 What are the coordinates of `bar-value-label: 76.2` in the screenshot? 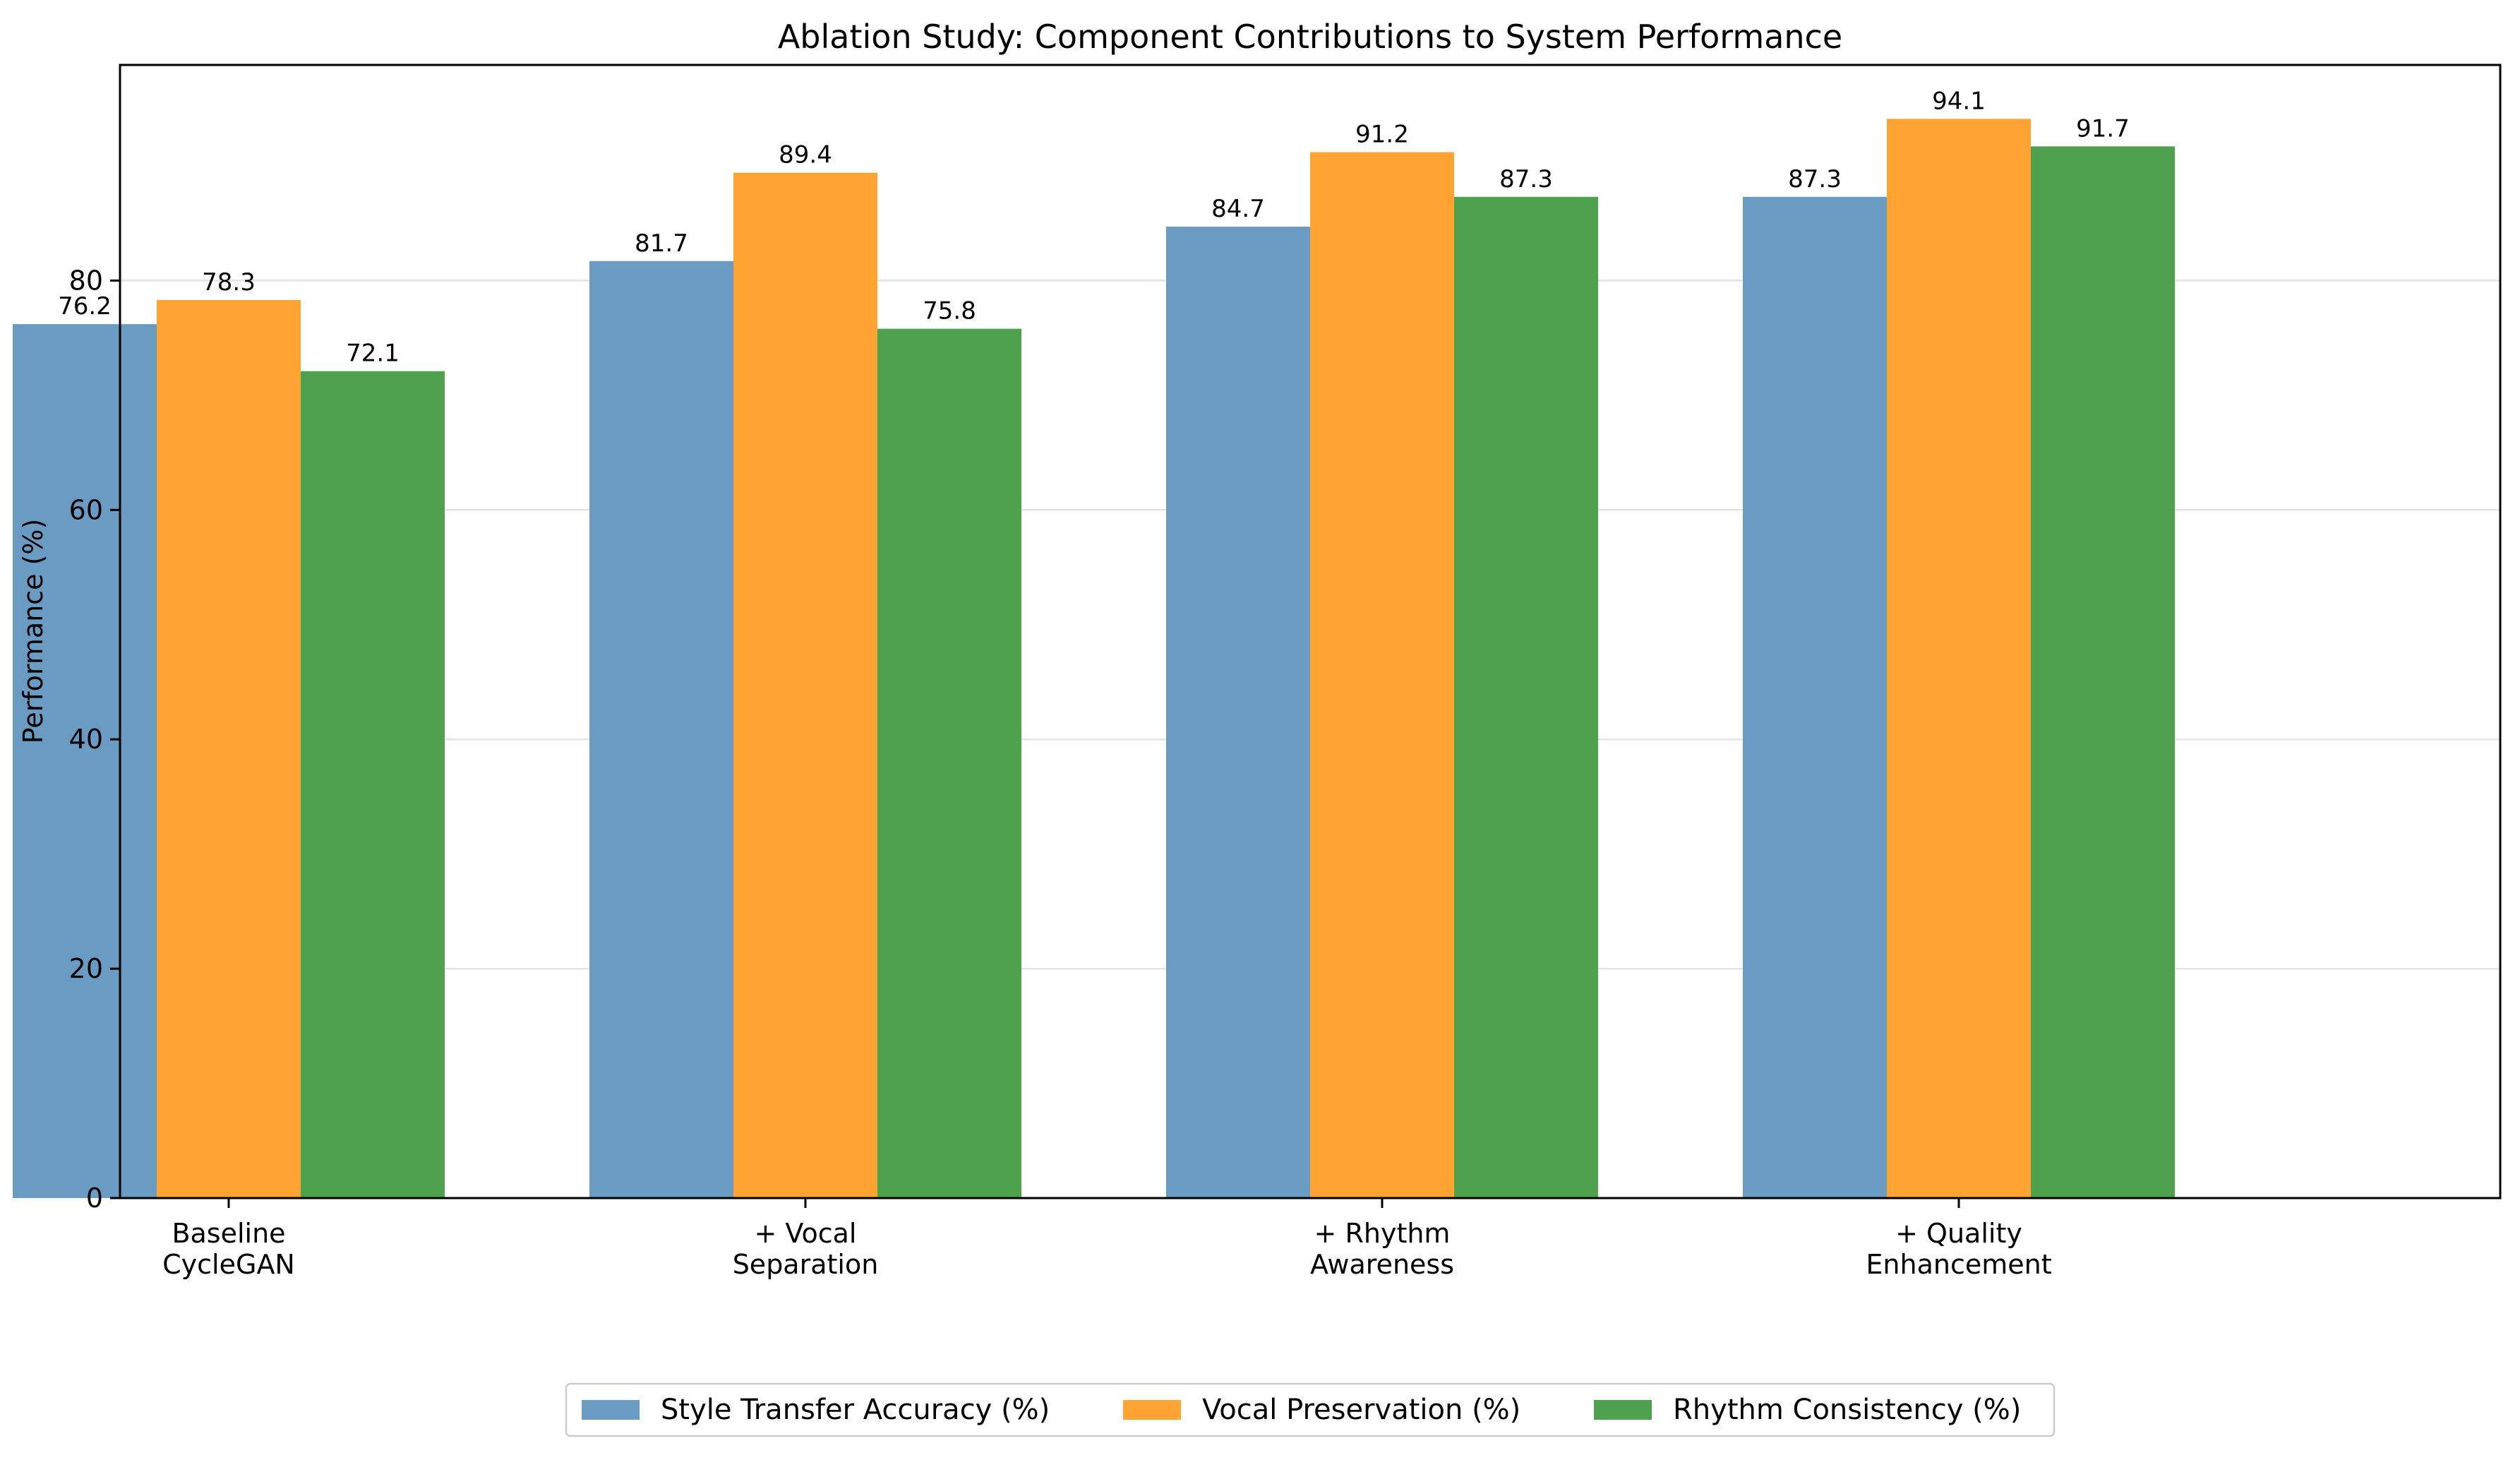 It's located at (85, 306).